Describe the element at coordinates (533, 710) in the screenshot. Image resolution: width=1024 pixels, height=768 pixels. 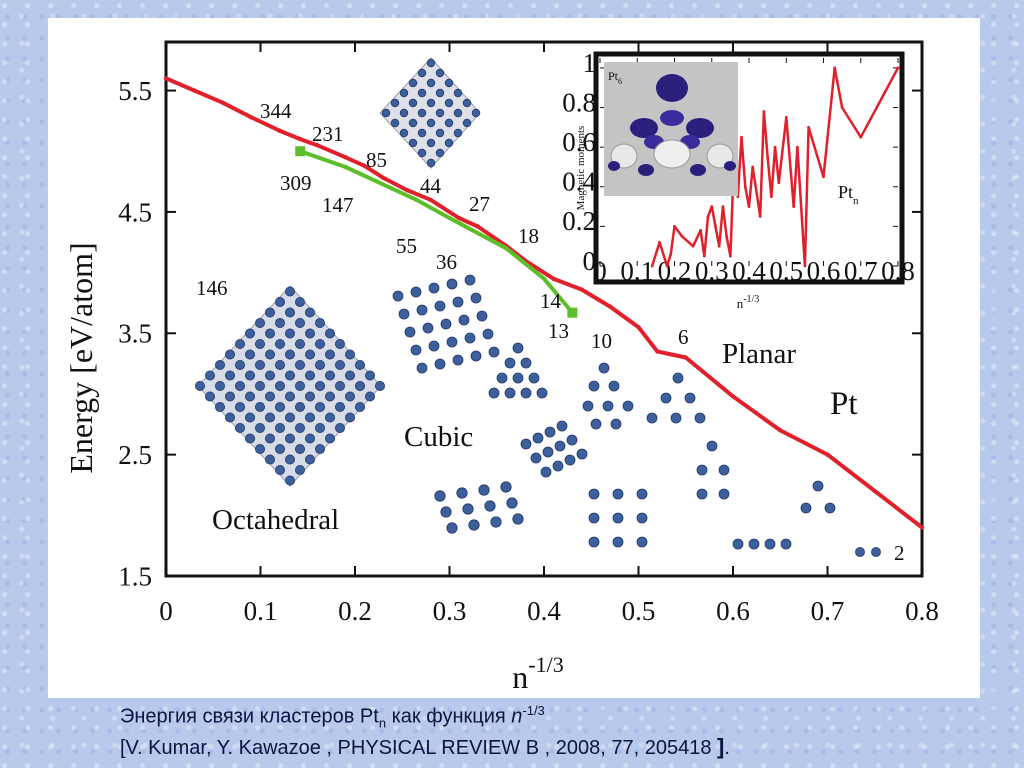
I see `caption-superscript: -1/3` at that location.